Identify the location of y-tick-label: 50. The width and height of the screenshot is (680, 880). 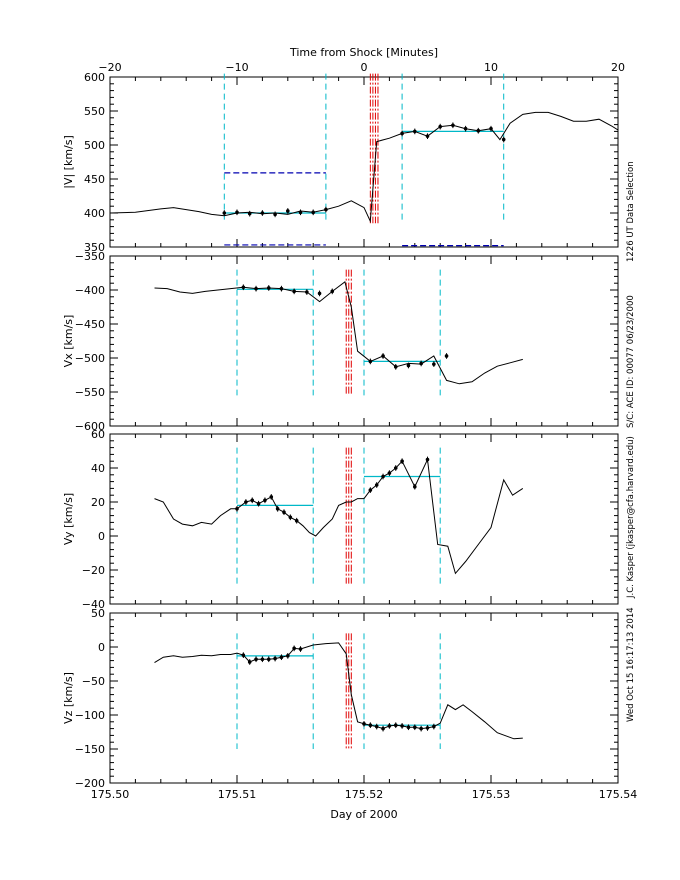
(98, 613).